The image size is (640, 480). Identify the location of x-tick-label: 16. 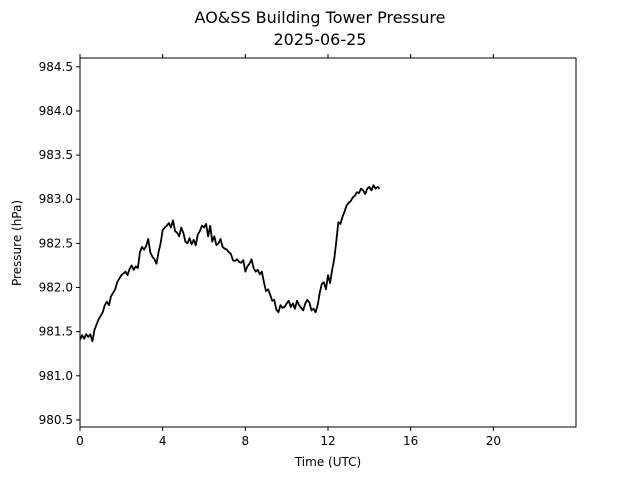
(410, 441).